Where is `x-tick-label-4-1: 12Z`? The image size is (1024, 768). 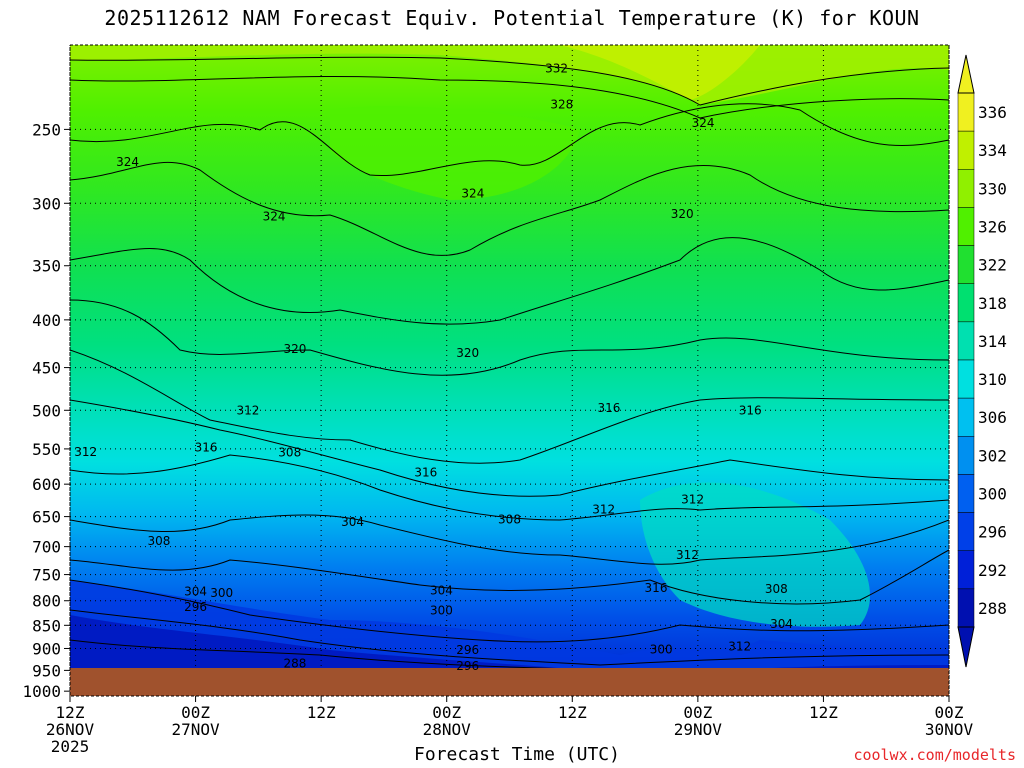 x-tick-label-4-1: 12Z is located at coordinates (572, 712).